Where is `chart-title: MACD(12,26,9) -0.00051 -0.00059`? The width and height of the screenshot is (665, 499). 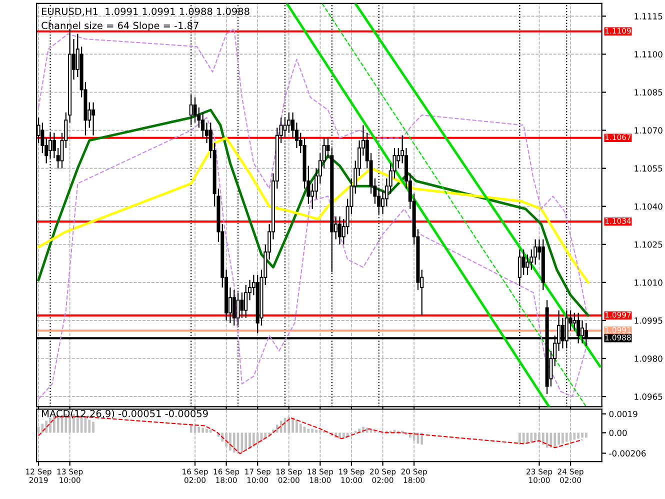
chart-title: MACD(12,26,9) -0.00051 -0.00059 is located at coordinates (125, 414).